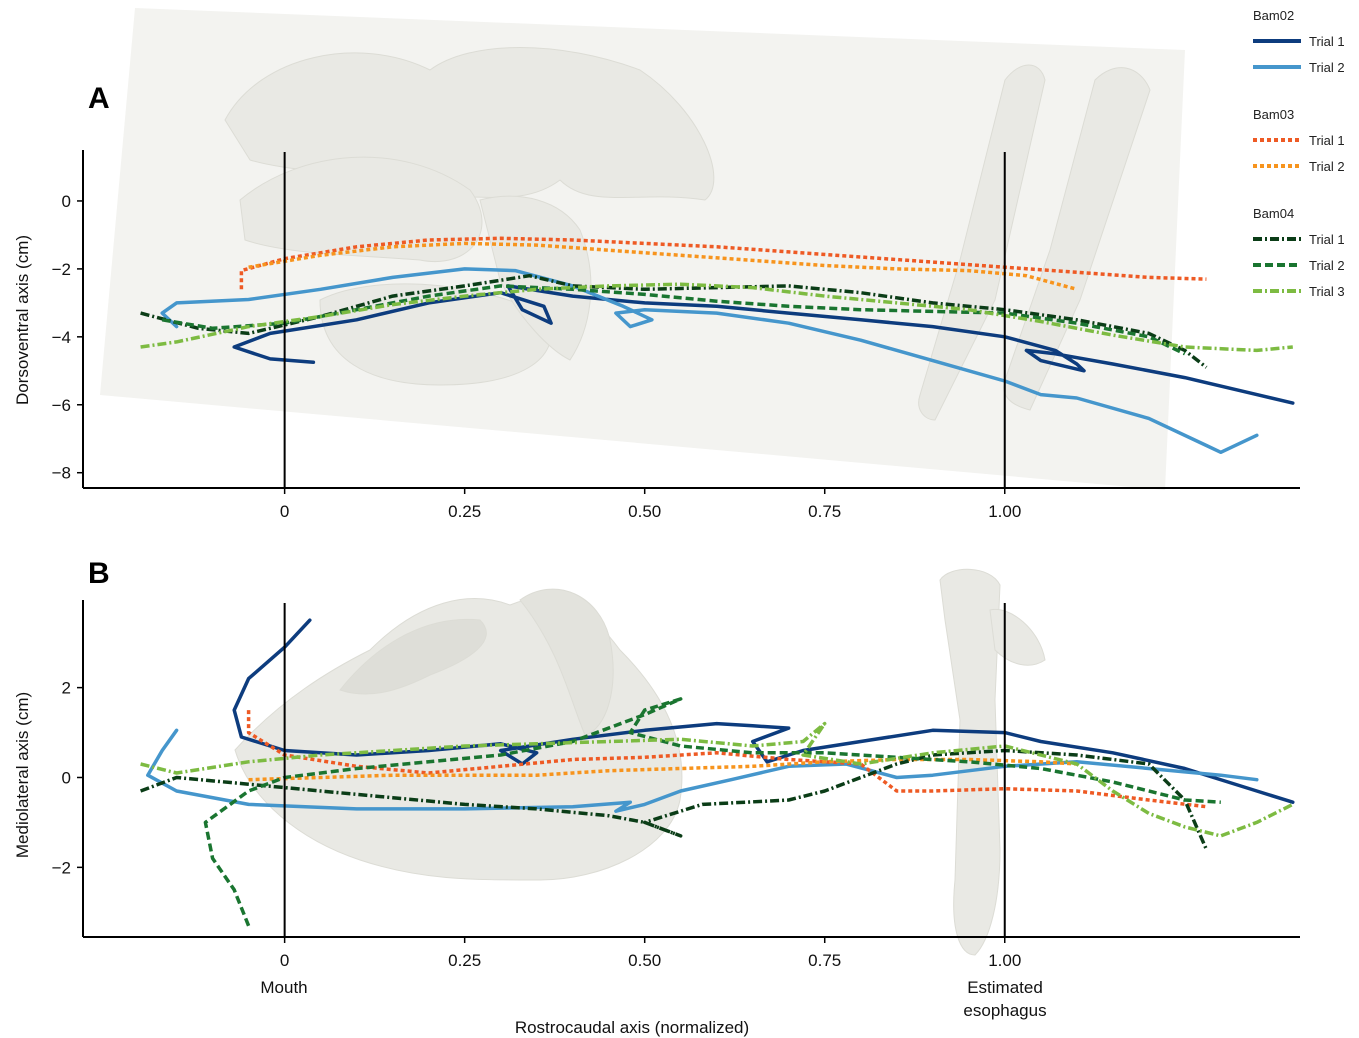  I want to click on esophagus-annotation-line1: Estimated, so click(1005, 987).